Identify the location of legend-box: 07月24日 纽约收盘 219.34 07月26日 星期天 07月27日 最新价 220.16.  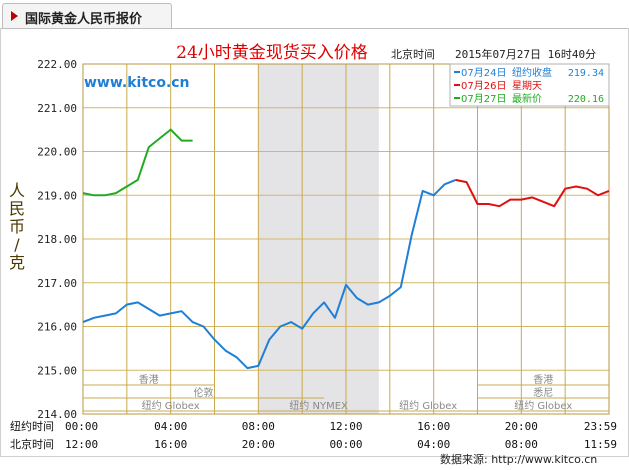
(529, 85).